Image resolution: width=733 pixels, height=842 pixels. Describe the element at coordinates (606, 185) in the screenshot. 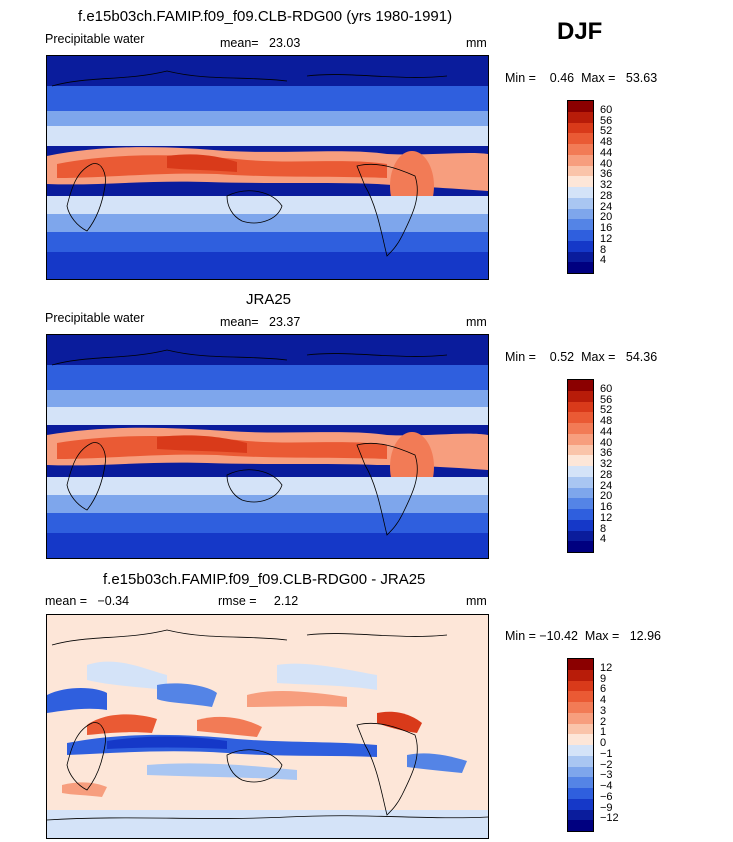

I see `colorbar-tick-label: 32` at that location.